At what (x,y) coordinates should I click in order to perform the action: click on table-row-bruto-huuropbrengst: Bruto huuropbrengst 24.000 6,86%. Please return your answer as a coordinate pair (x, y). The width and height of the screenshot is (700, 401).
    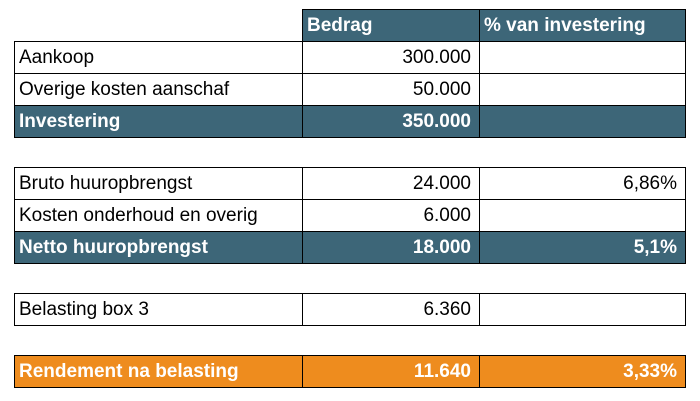
    Looking at the image, I should click on (350, 183).